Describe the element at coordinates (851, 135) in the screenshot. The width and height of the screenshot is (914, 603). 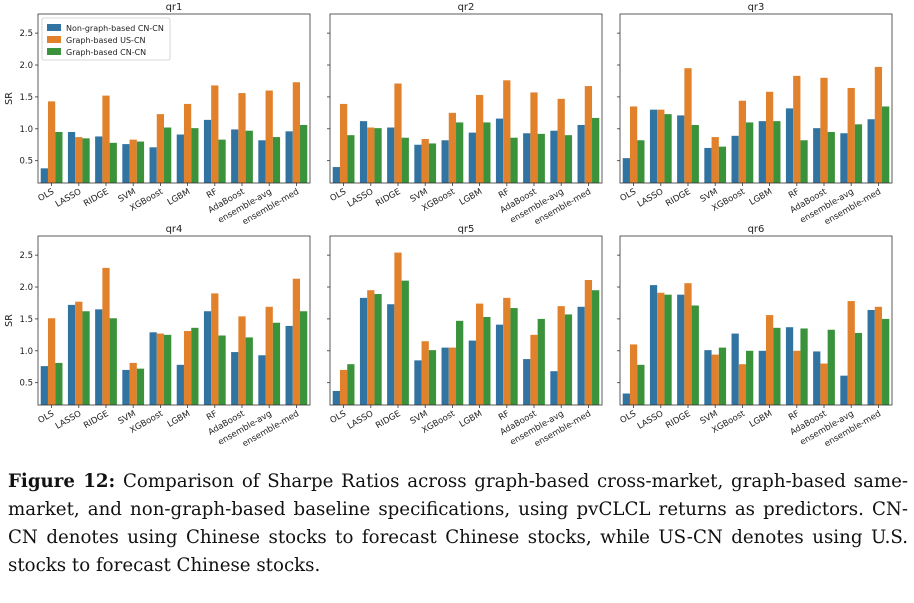
I see `bar-qr3-ensemble-avg-s1` at that location.